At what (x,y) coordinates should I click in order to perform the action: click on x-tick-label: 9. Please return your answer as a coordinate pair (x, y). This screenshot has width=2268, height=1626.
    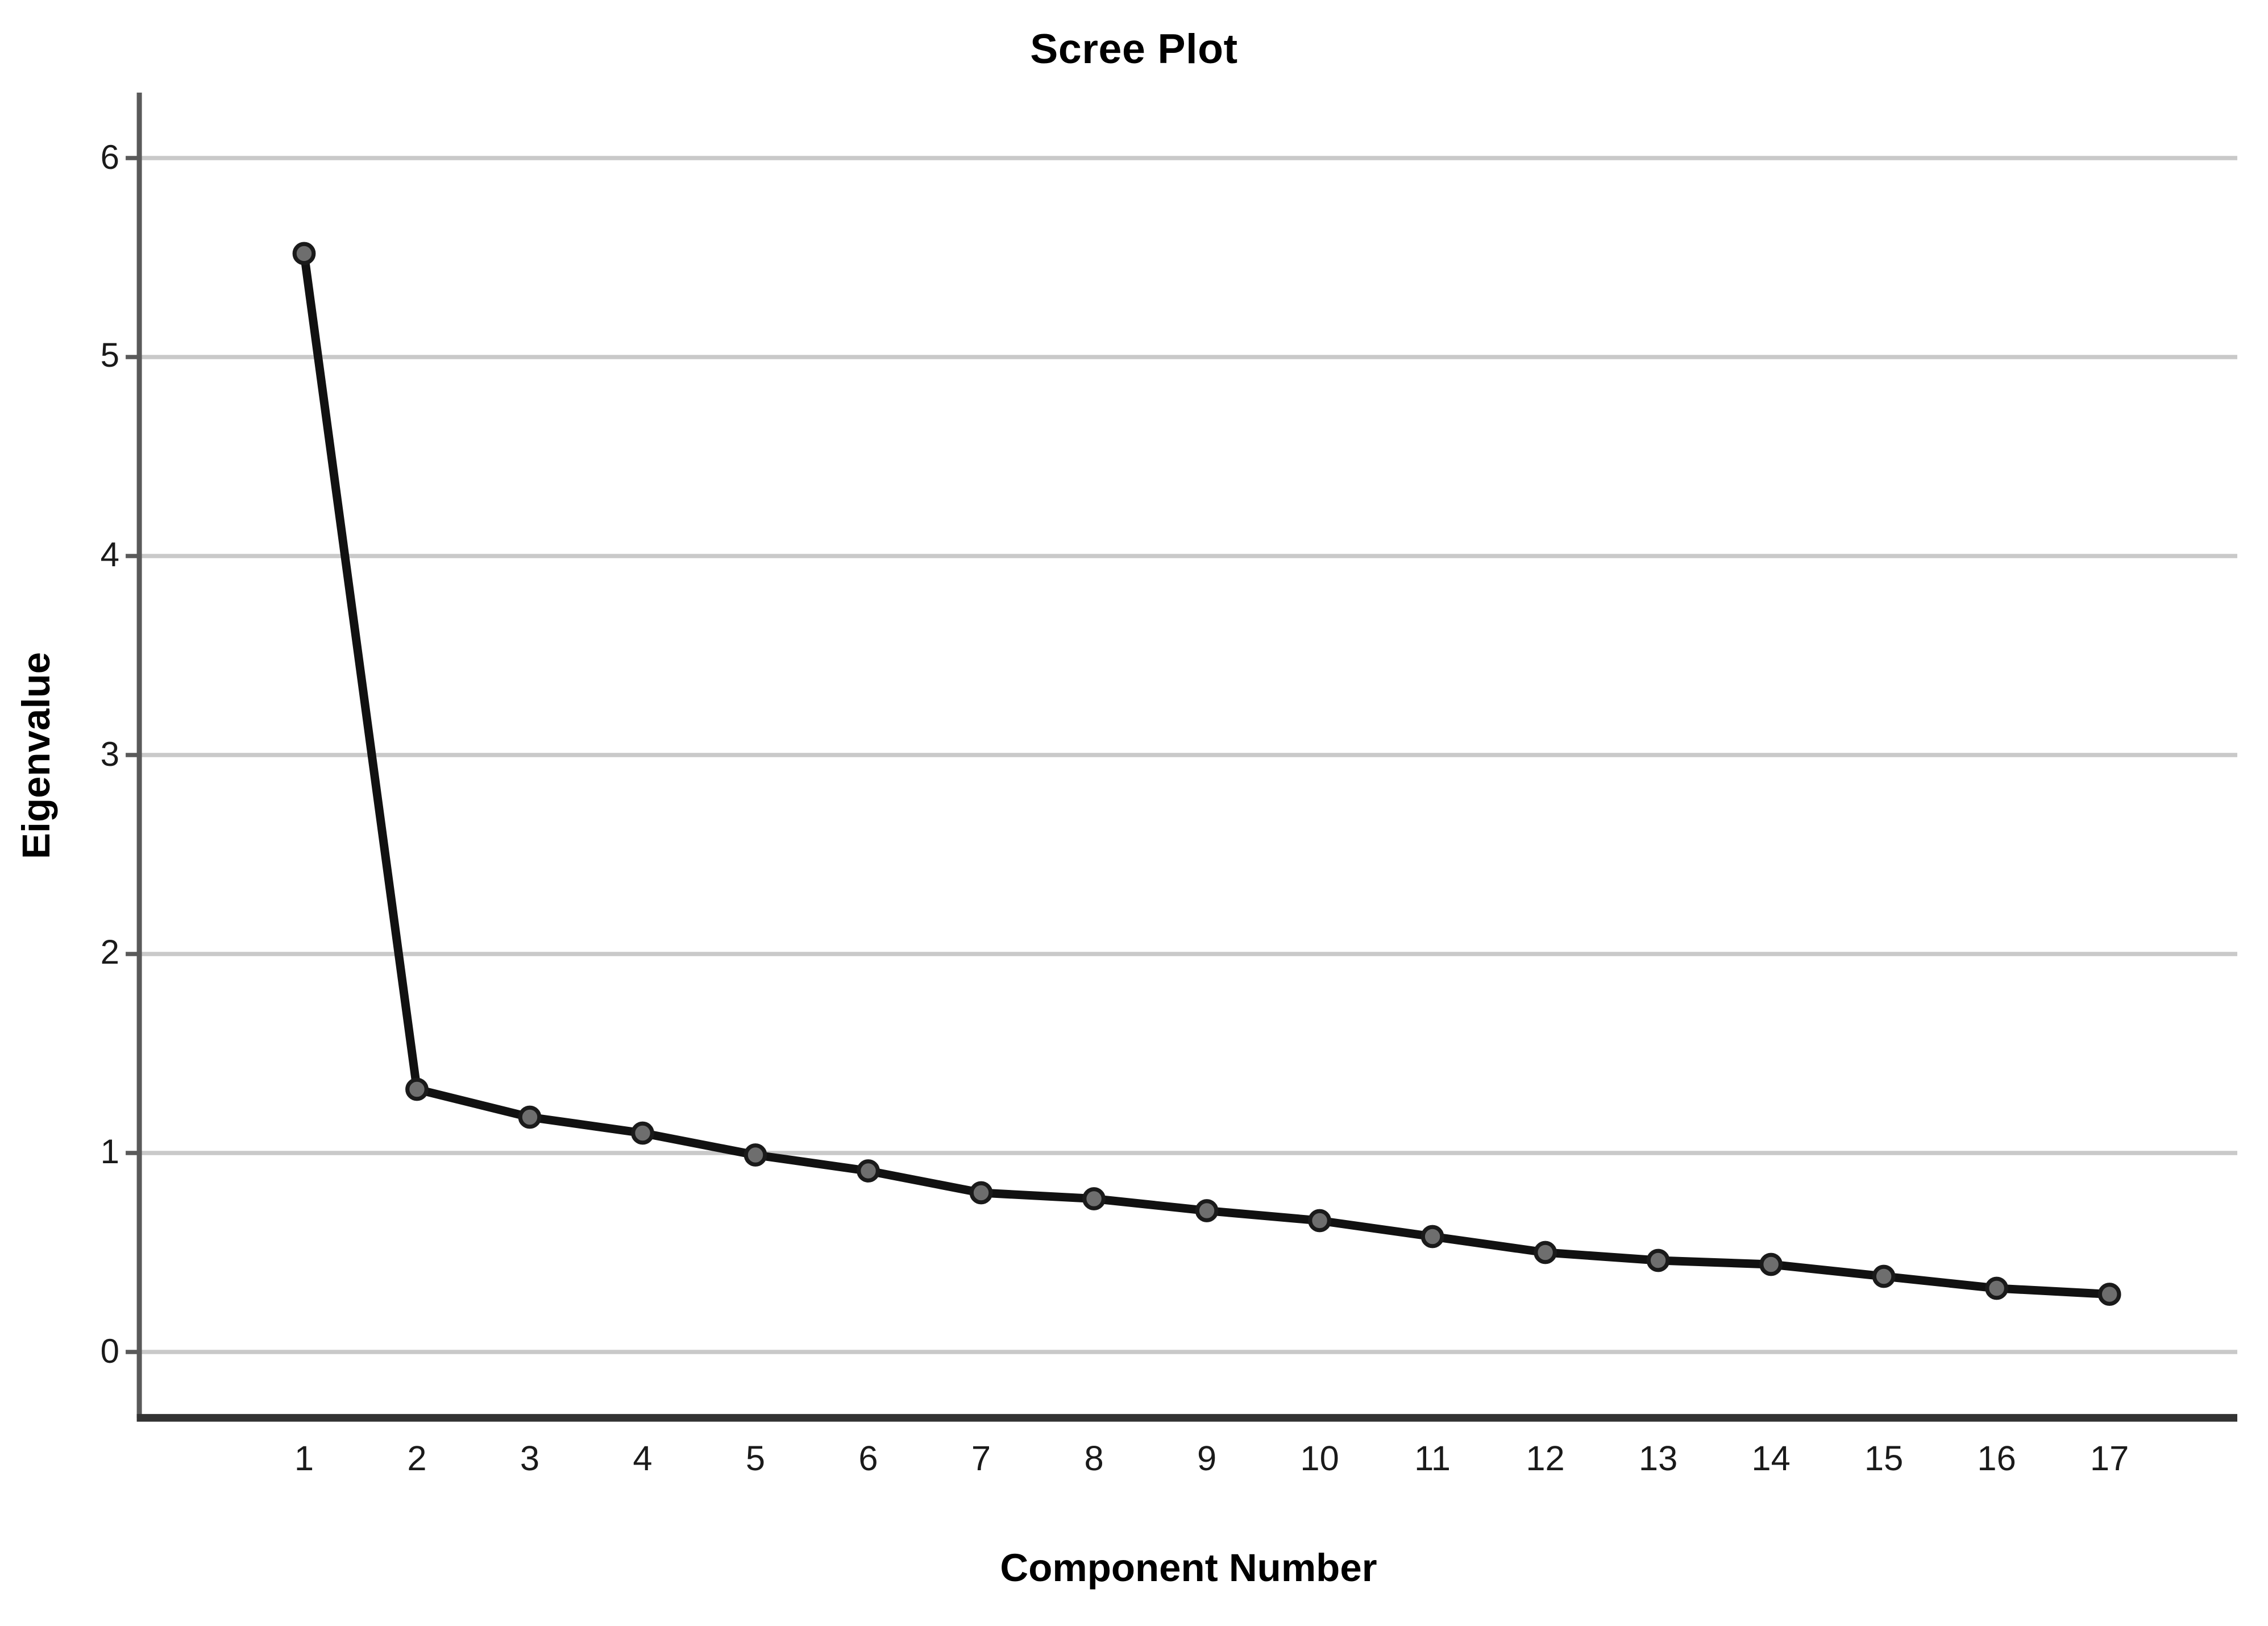
    Looking at the image, I should click on (1207, 1459).